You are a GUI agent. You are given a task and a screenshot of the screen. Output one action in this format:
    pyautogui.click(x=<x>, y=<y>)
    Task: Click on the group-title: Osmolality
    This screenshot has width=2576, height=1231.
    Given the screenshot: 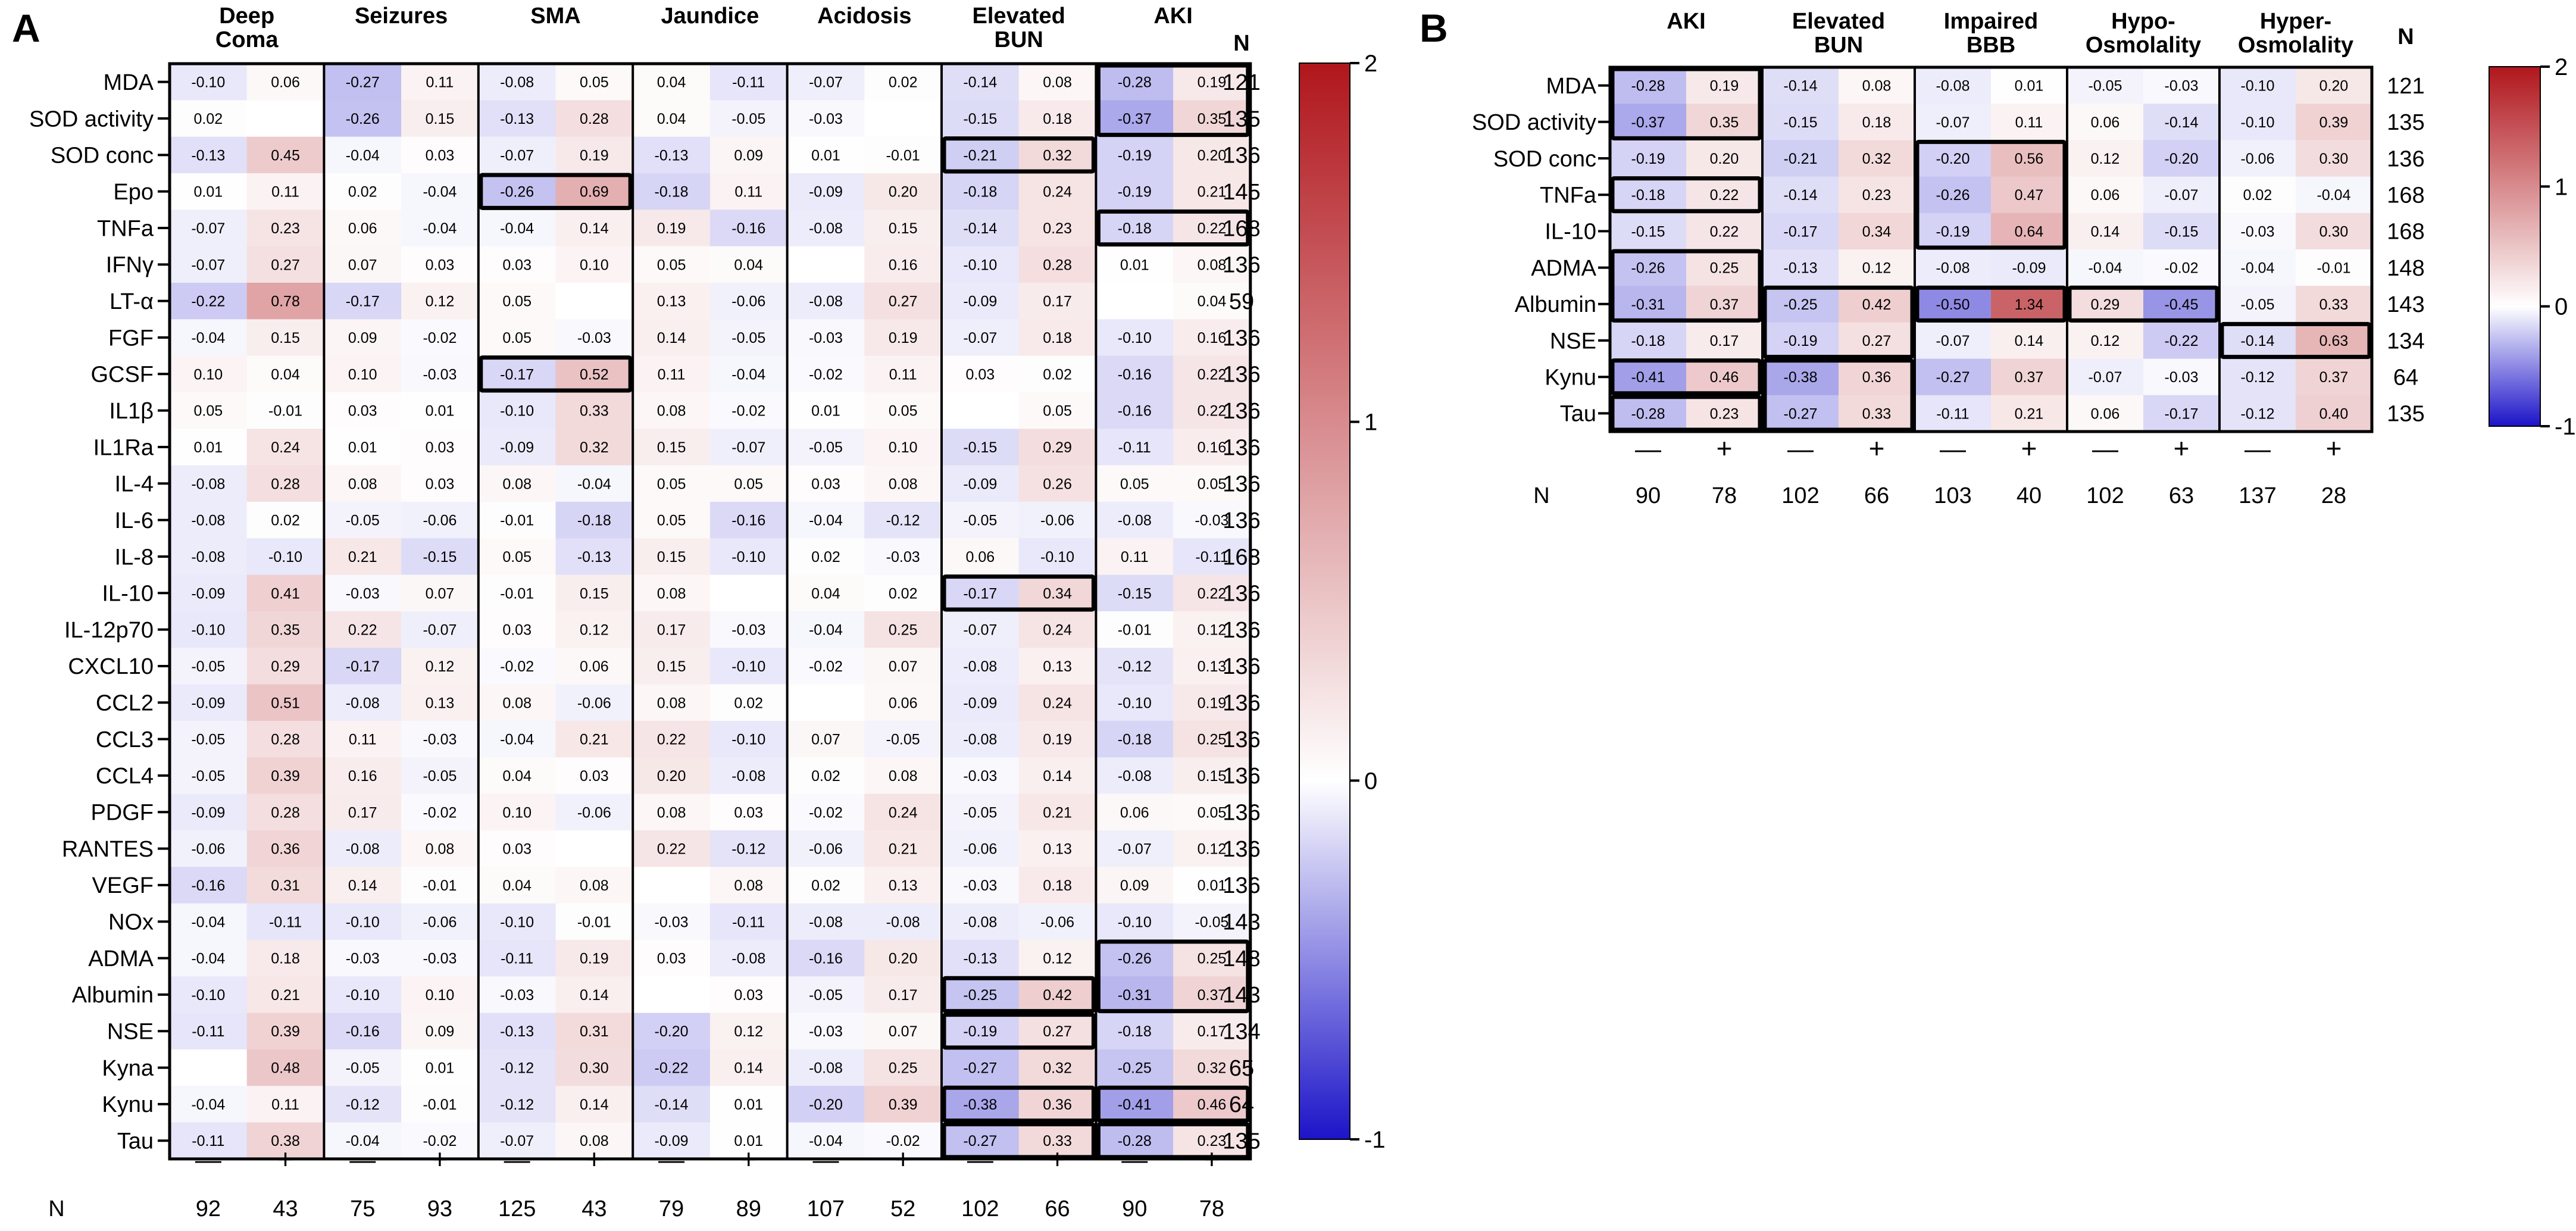 What is the action you would take?
    pyautogui.click(x=2143, y=45)
    